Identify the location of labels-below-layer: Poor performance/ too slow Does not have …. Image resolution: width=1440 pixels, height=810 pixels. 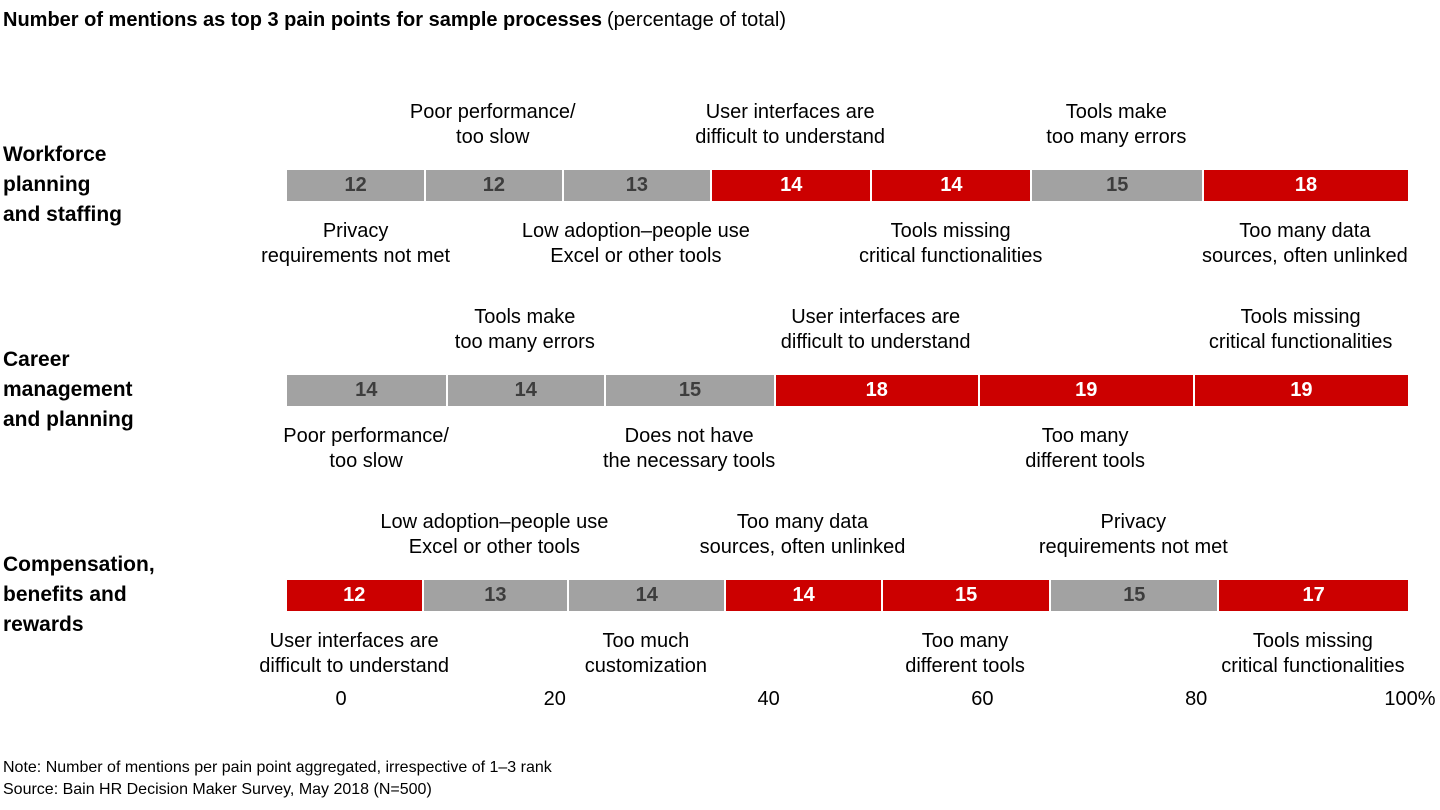
(845, 449).